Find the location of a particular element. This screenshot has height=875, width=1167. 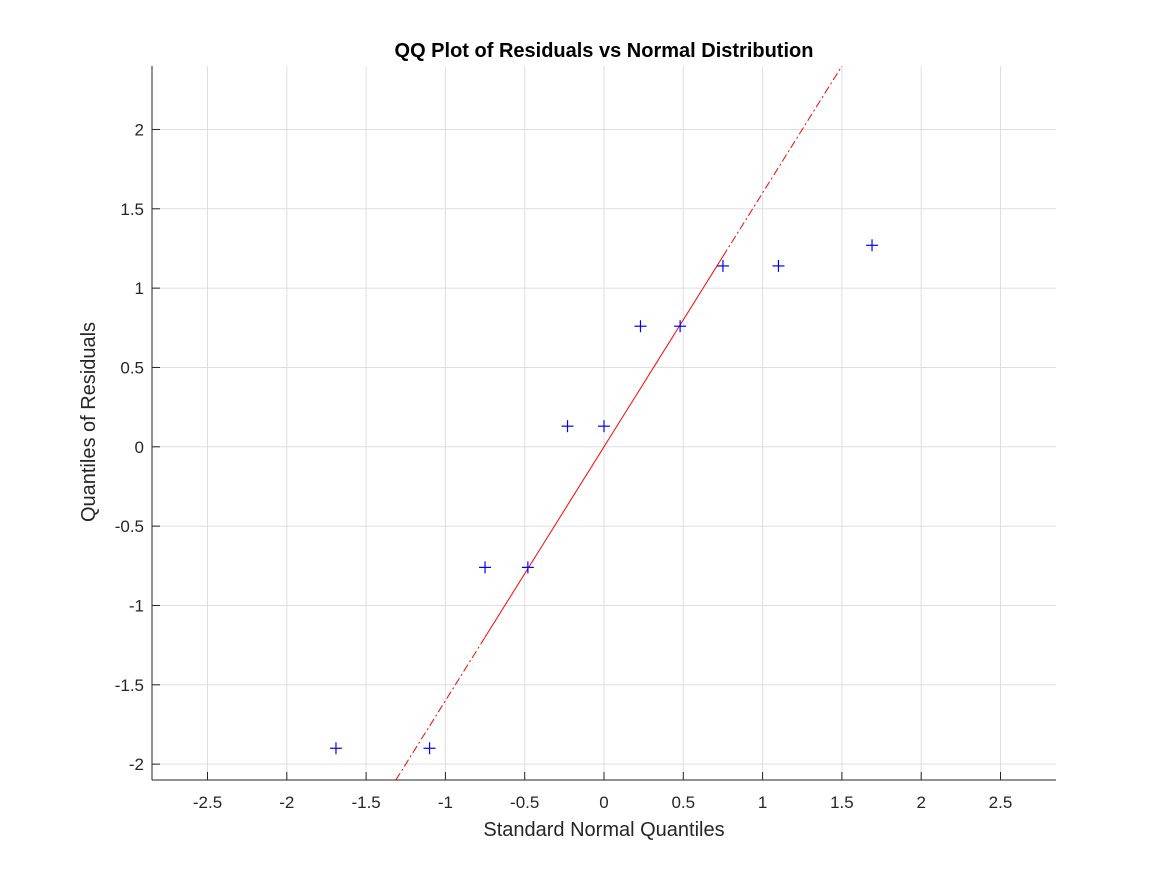

reference-line-fit is located at coordinates (604, 447).